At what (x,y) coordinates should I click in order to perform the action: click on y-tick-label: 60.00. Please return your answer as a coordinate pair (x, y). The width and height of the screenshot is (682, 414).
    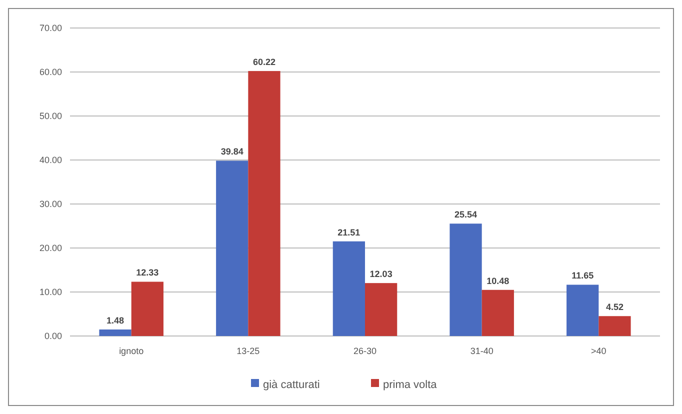
    Looking at the image, I should click on (50, 72).